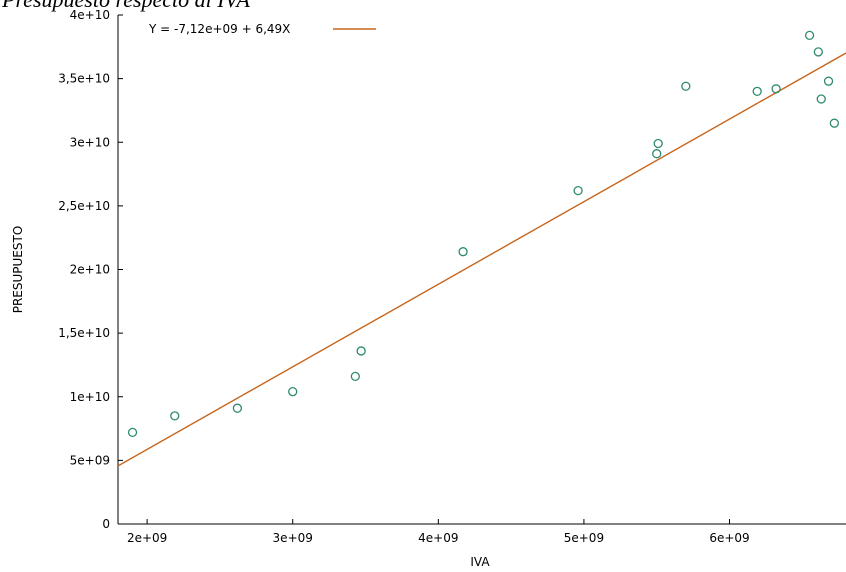  What do you see at coordinates (18, 270) in the screenshot?
I see `y-axis-title: PRESUPUESTO` at bounding box center [18, 270].